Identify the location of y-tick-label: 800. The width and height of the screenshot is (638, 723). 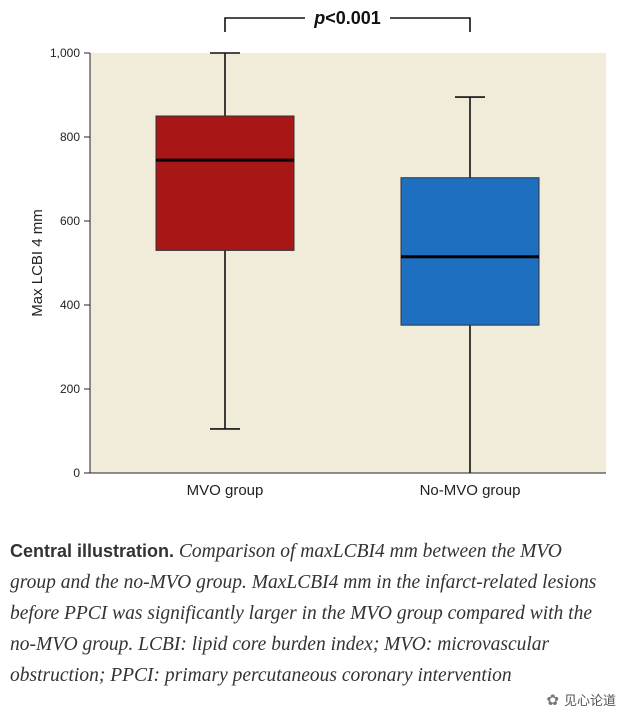
(70, 137).